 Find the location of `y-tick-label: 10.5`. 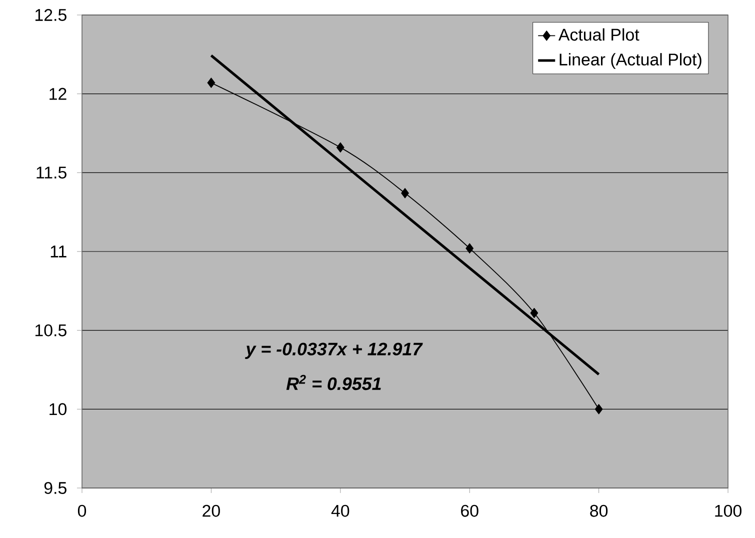

y-tick-label: 10.5 is located at coordinates (50, 330).